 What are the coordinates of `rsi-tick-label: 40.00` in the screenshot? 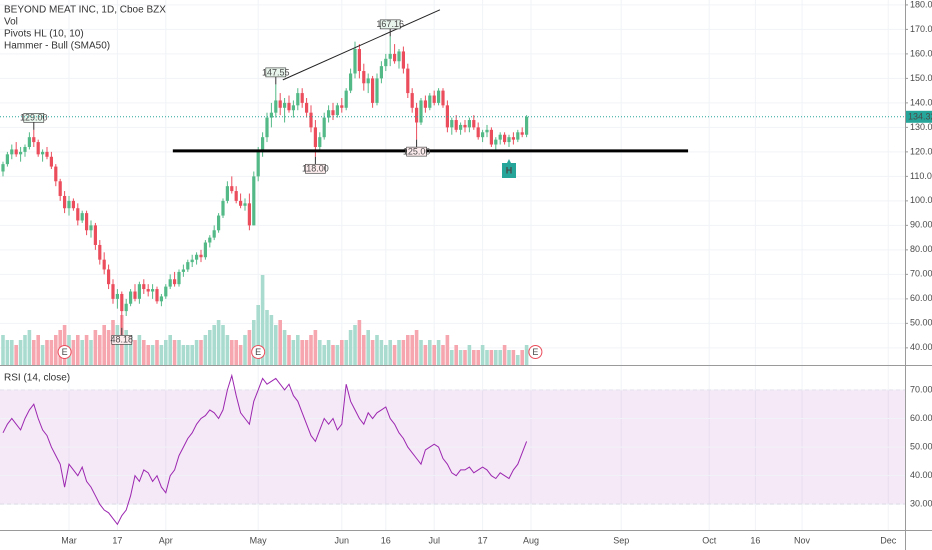 It's located at (921, 475).